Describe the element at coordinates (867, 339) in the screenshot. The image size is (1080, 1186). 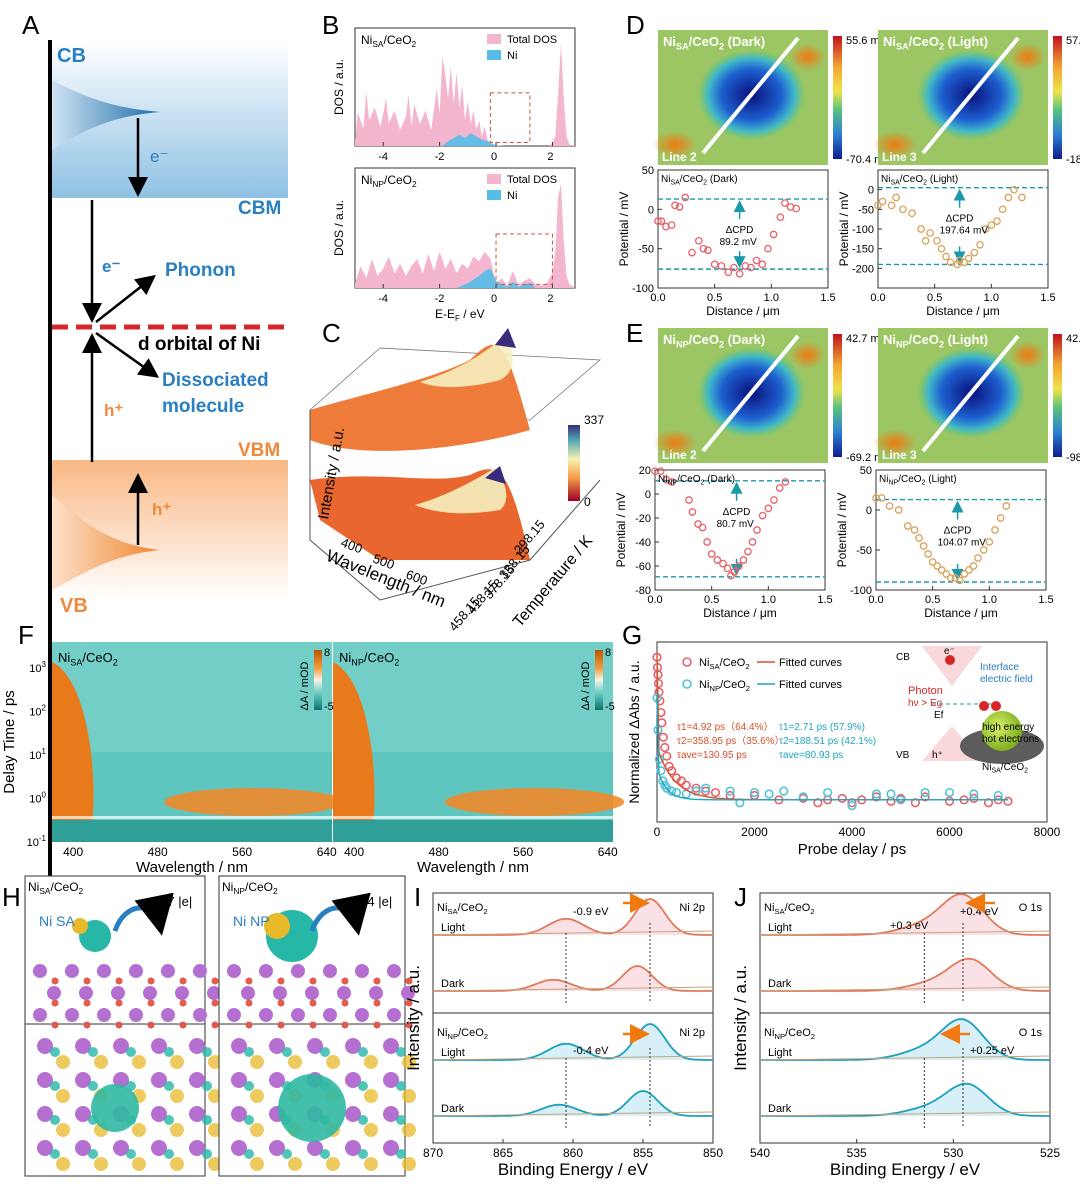
I see `map-cbar-max: 42.7 mV` at that location.